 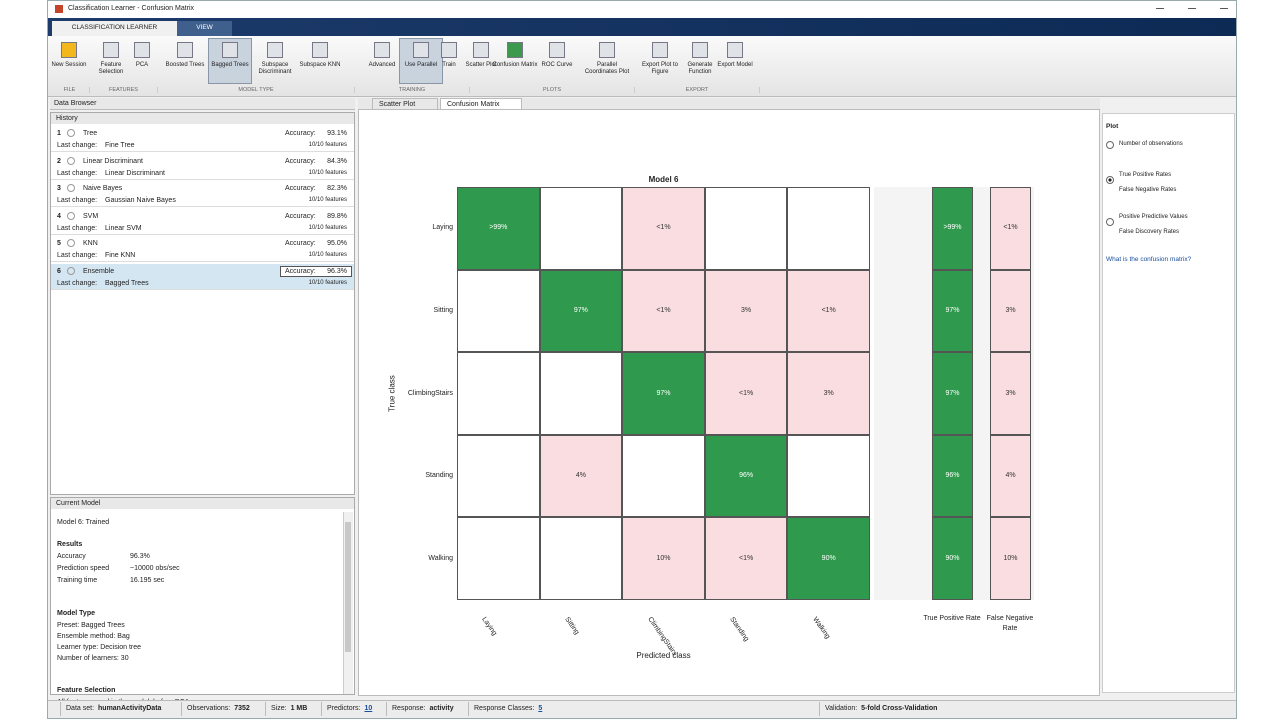 What do you see at coordinates (660, 68) in the screenshot?
I see `button-label: Export Plot to Figure` at bounding box center [660, 68].